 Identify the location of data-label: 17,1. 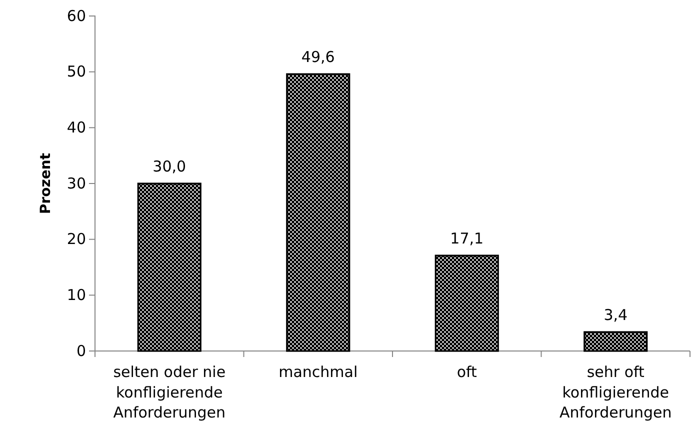
(467, 239).